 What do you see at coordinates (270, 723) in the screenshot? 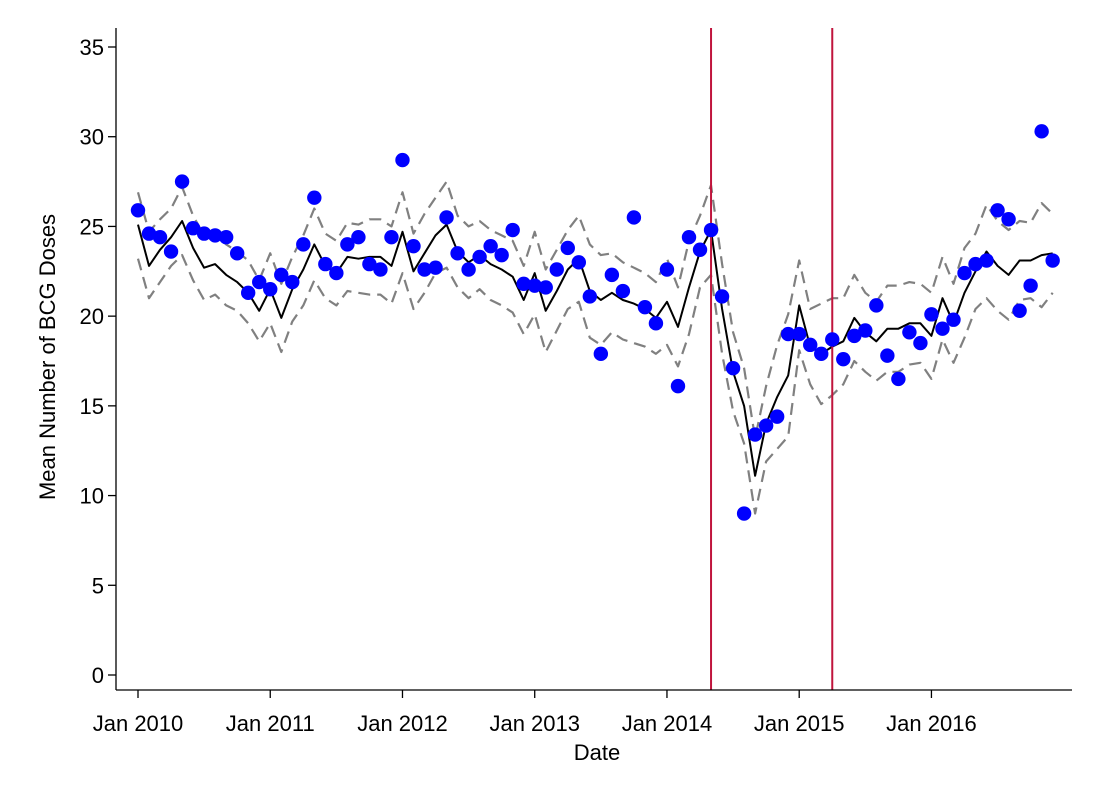
I see `x-tick-label: Jan 2011` at bounding box center [270, 723].